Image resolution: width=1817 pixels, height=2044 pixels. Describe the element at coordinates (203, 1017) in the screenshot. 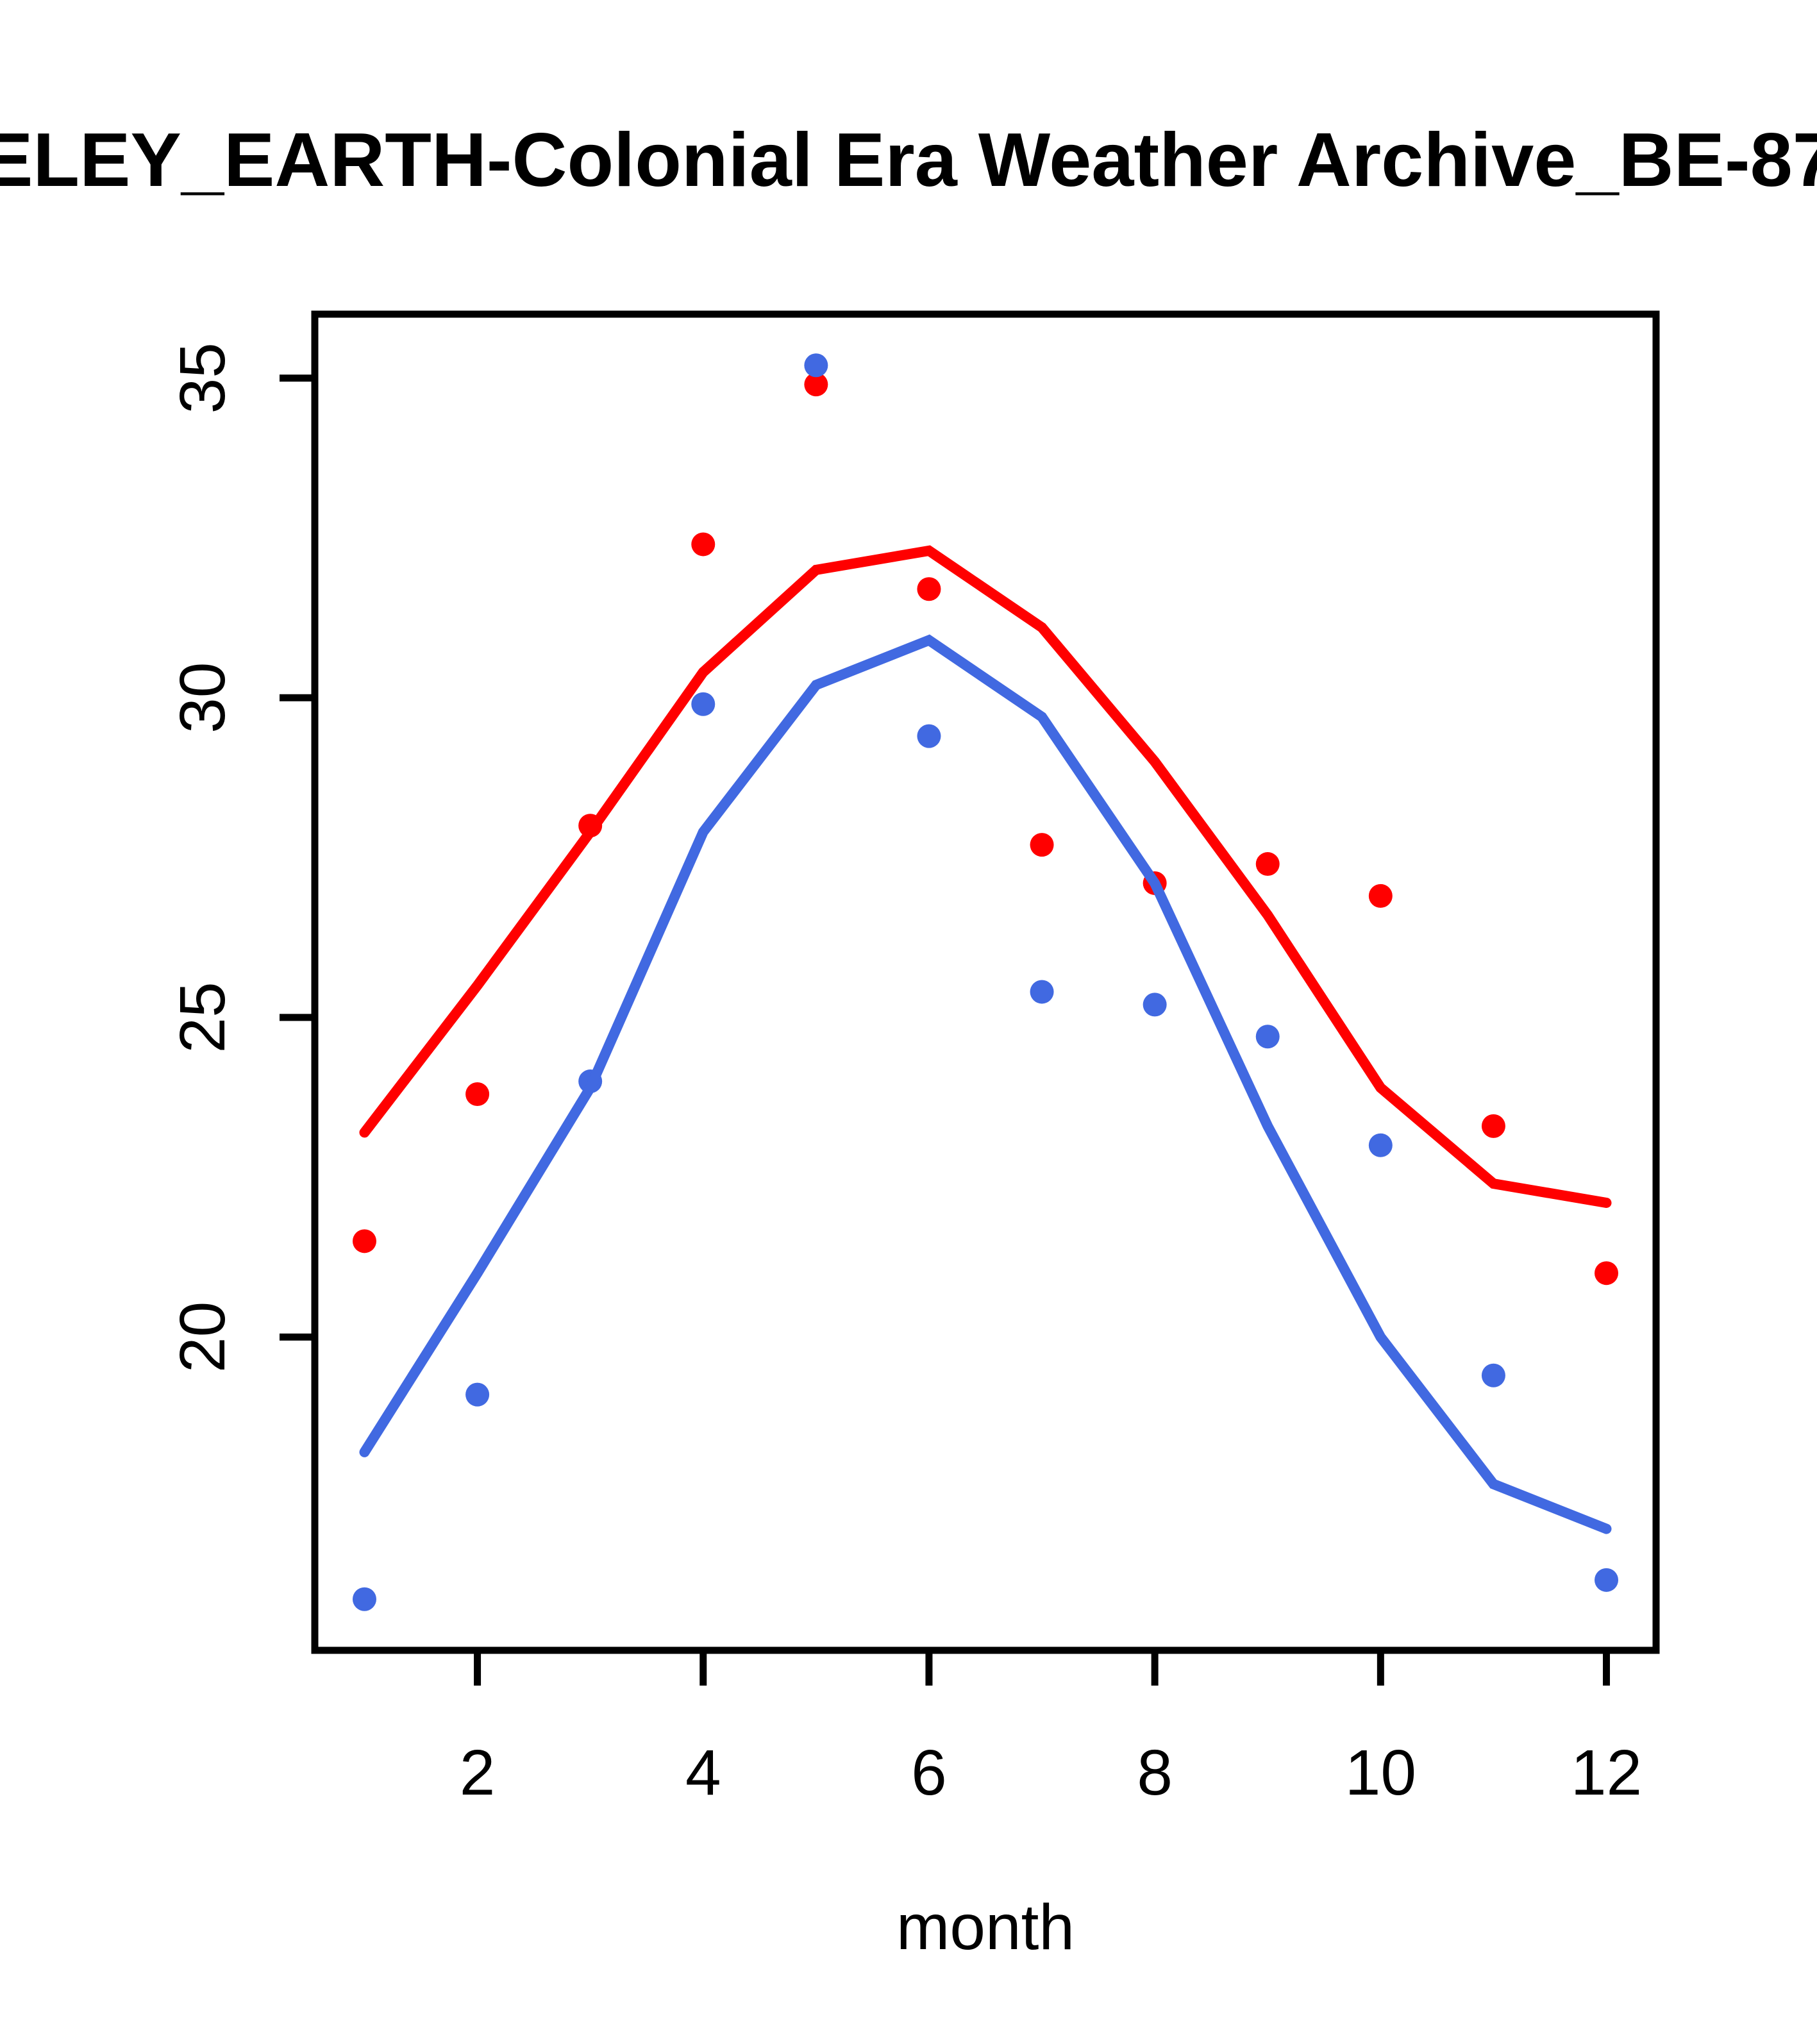

I see `y-tick-label-25: 25` at that location.